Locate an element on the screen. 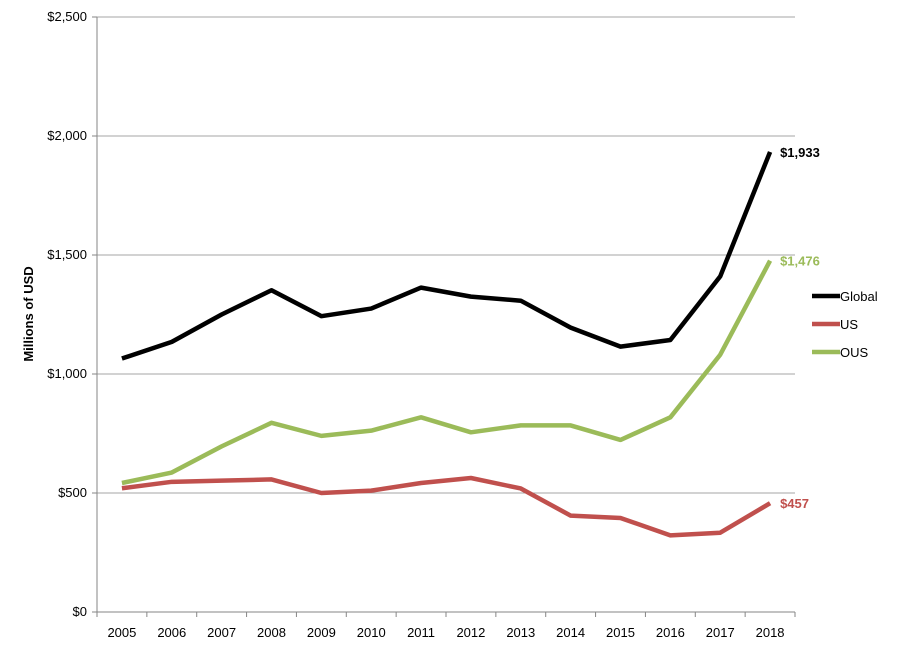 The height and width of the screenshot is (652, 899). legend: Global US OUS is located at coordinates (845, 324).